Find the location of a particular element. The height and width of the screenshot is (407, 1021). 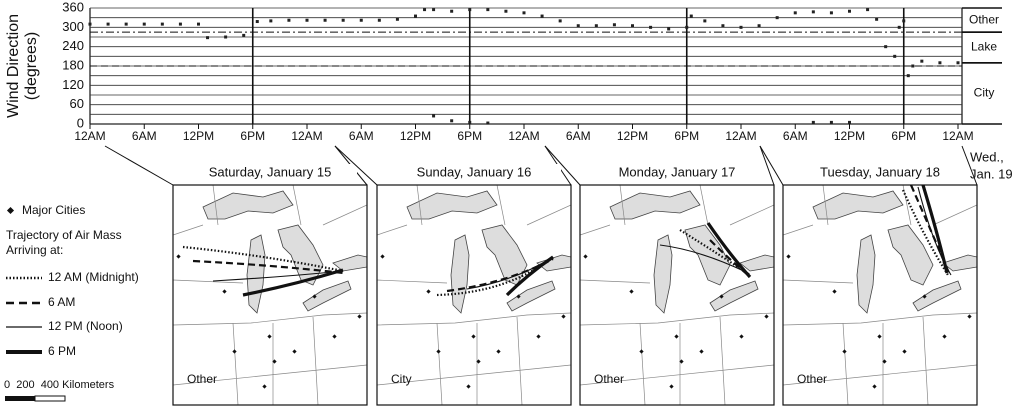

region-label: City is located at coordinates (984, 93).